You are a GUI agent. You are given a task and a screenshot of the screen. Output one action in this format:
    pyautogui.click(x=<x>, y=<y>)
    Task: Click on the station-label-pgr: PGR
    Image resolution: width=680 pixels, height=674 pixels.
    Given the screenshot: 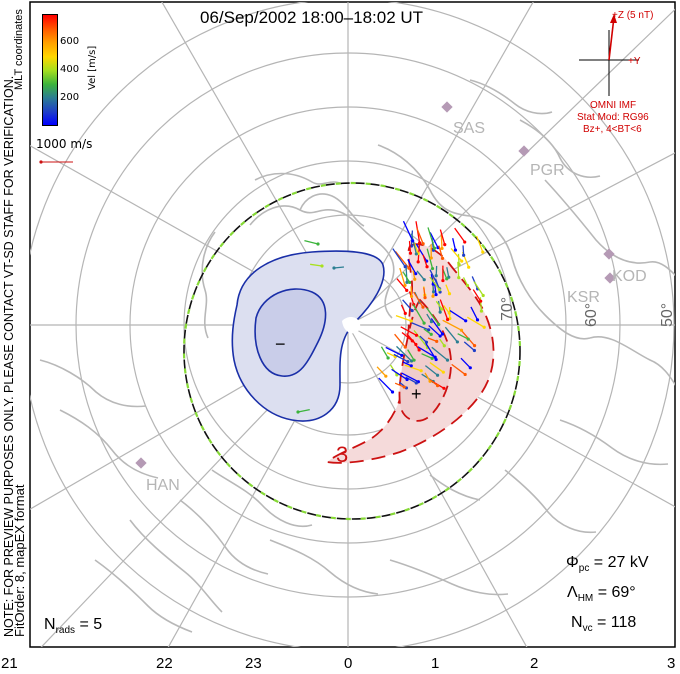 What is the action you would take?
    pyautogui.click(x=547, y=170)
    